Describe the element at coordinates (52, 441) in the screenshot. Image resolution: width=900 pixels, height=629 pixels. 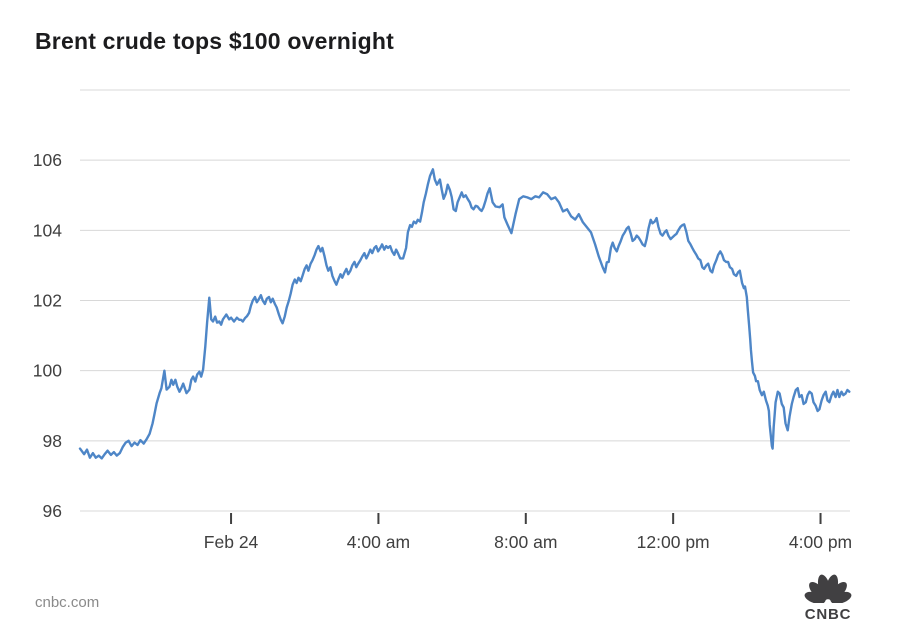
I see `y-axis-label: 98` at that location.